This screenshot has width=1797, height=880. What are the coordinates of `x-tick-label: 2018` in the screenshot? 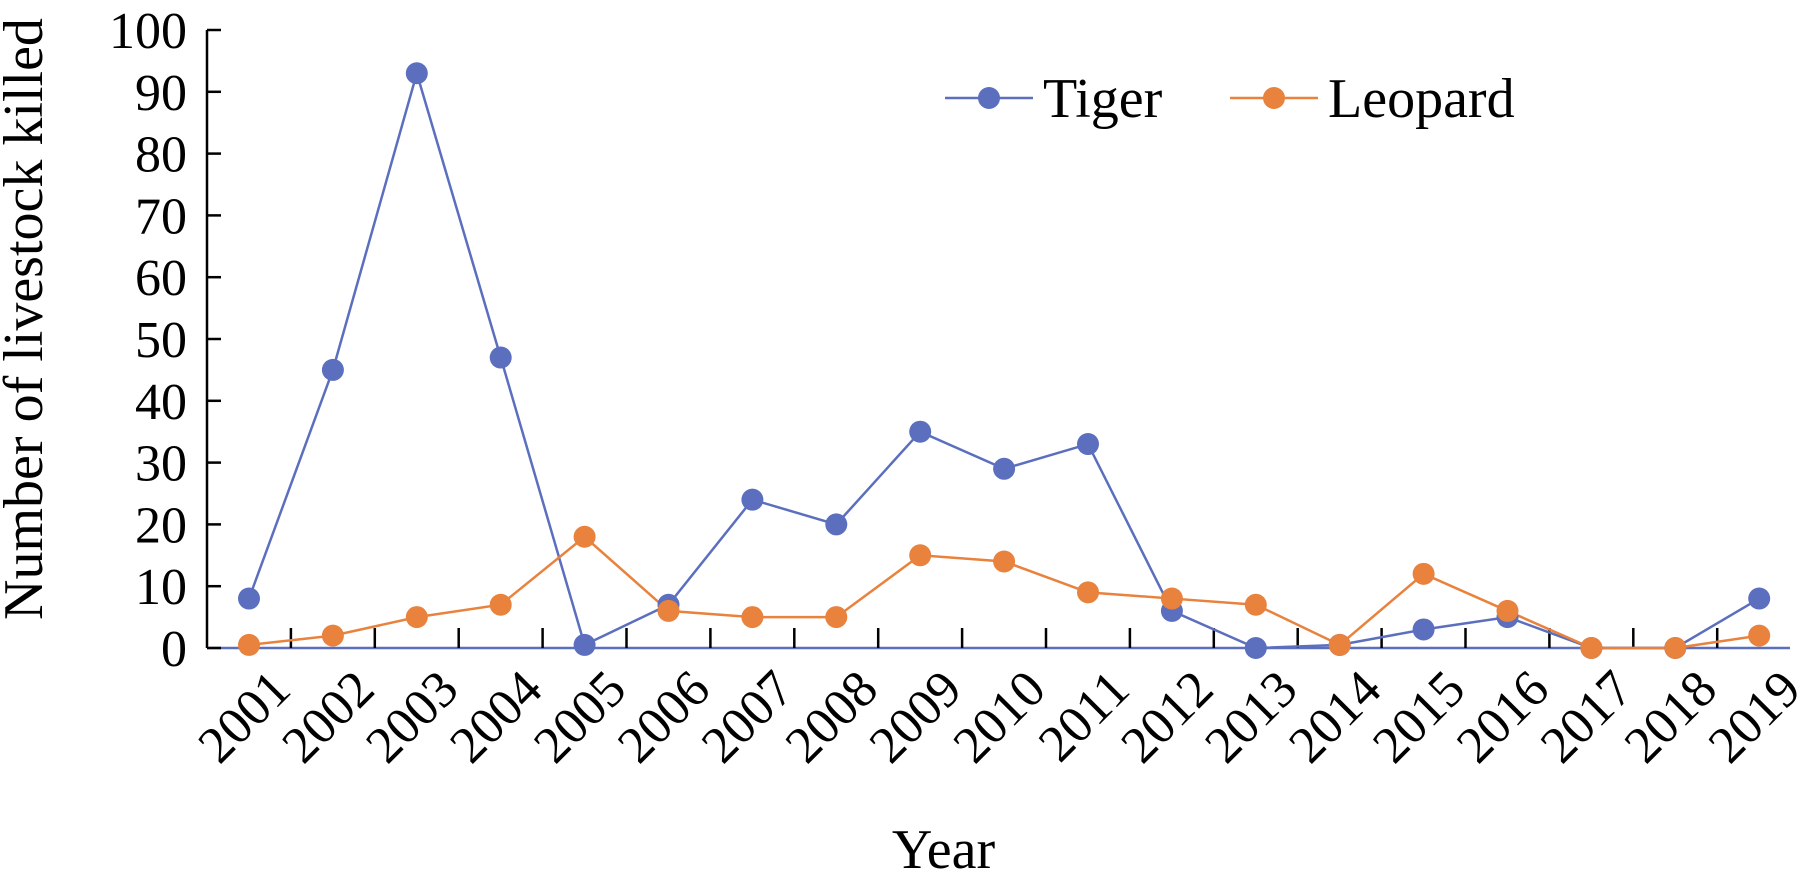 It's located at (1671, 717).